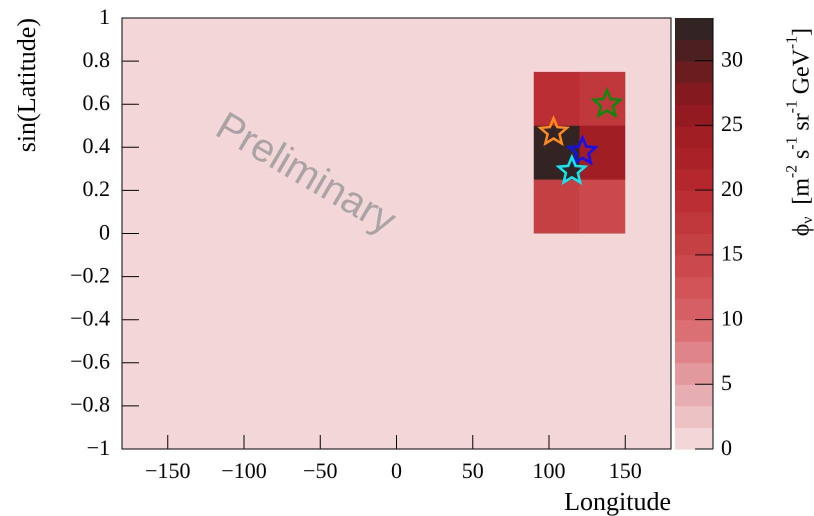 The height and width of the screenshot is (516, 814). Describe the element at coordinates (625, 470) in the screenshot. I see `x-tick-label: 150` at that location.